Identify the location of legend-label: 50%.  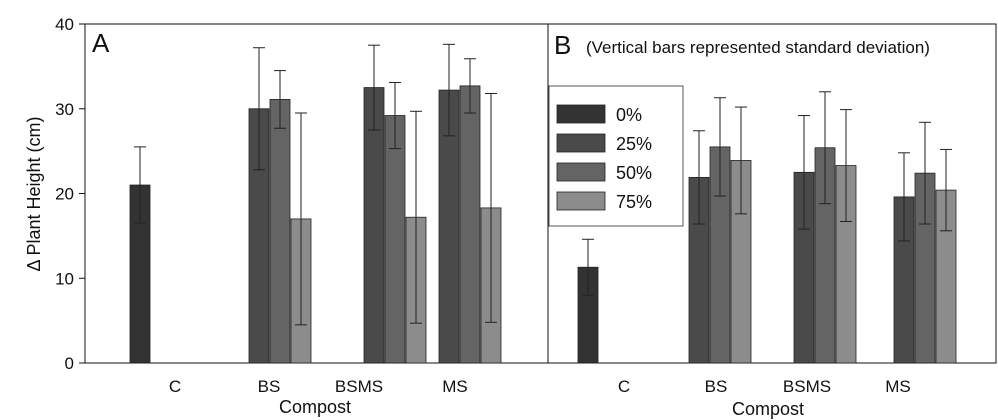
(634, 173).